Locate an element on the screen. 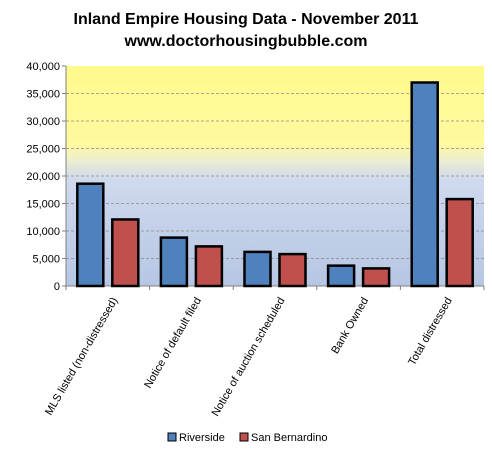  category-label: Notice of auction scheduled is located at coordinates (249, 357).